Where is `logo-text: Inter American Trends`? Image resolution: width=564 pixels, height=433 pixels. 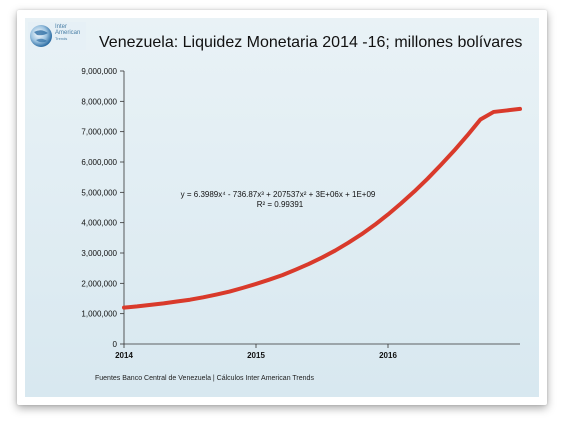
logo-text: Inter American Trends is located at coordinates (75, 33).